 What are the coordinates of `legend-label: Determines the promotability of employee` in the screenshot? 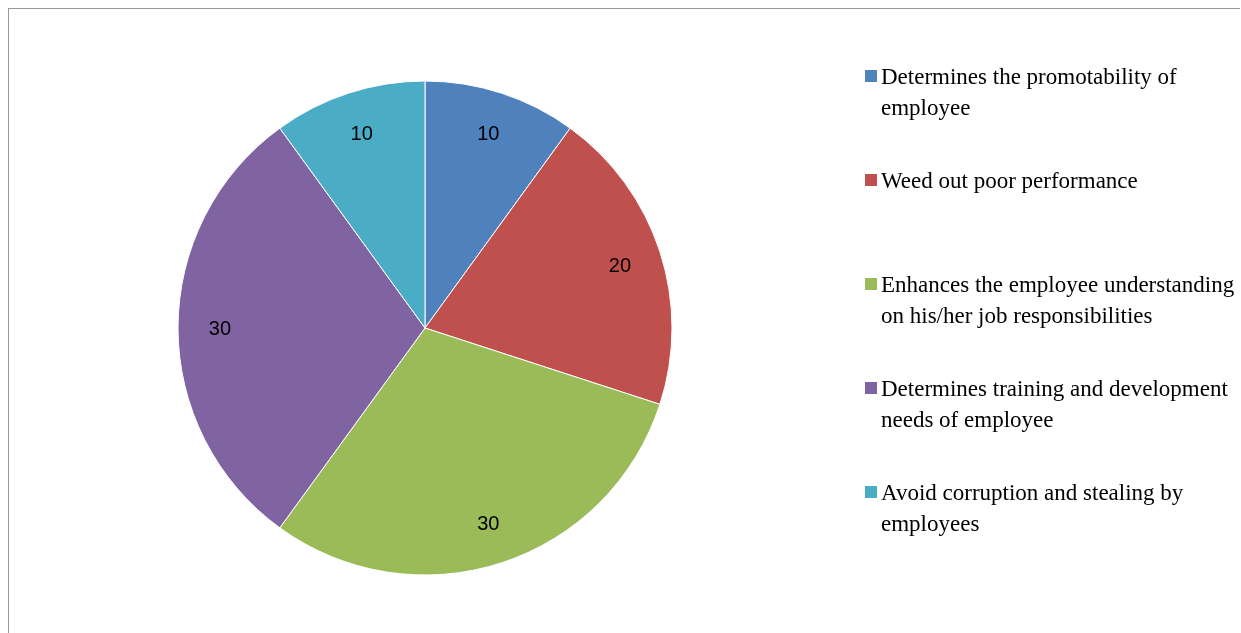 It's located at (1029, 92).